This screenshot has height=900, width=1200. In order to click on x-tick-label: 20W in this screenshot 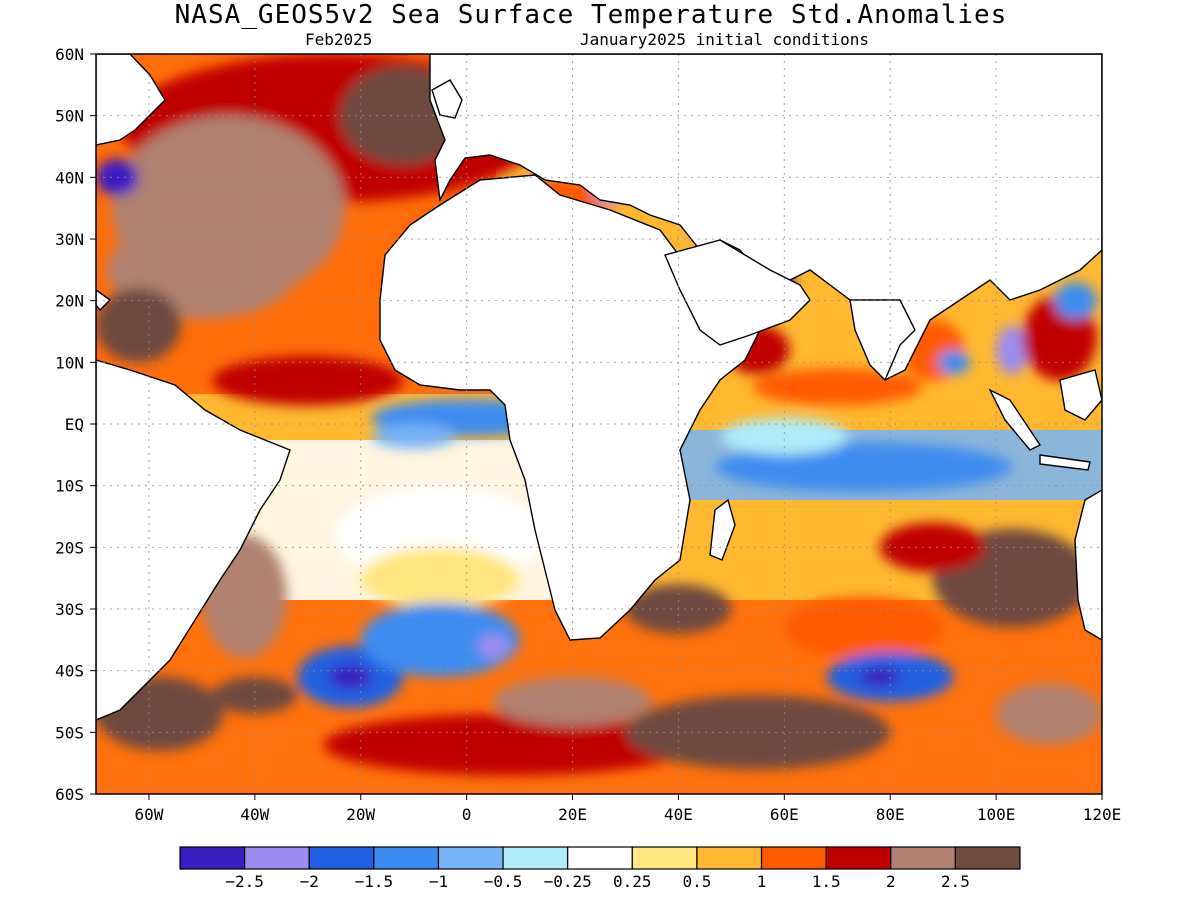, I will do `click(360, 814)`.